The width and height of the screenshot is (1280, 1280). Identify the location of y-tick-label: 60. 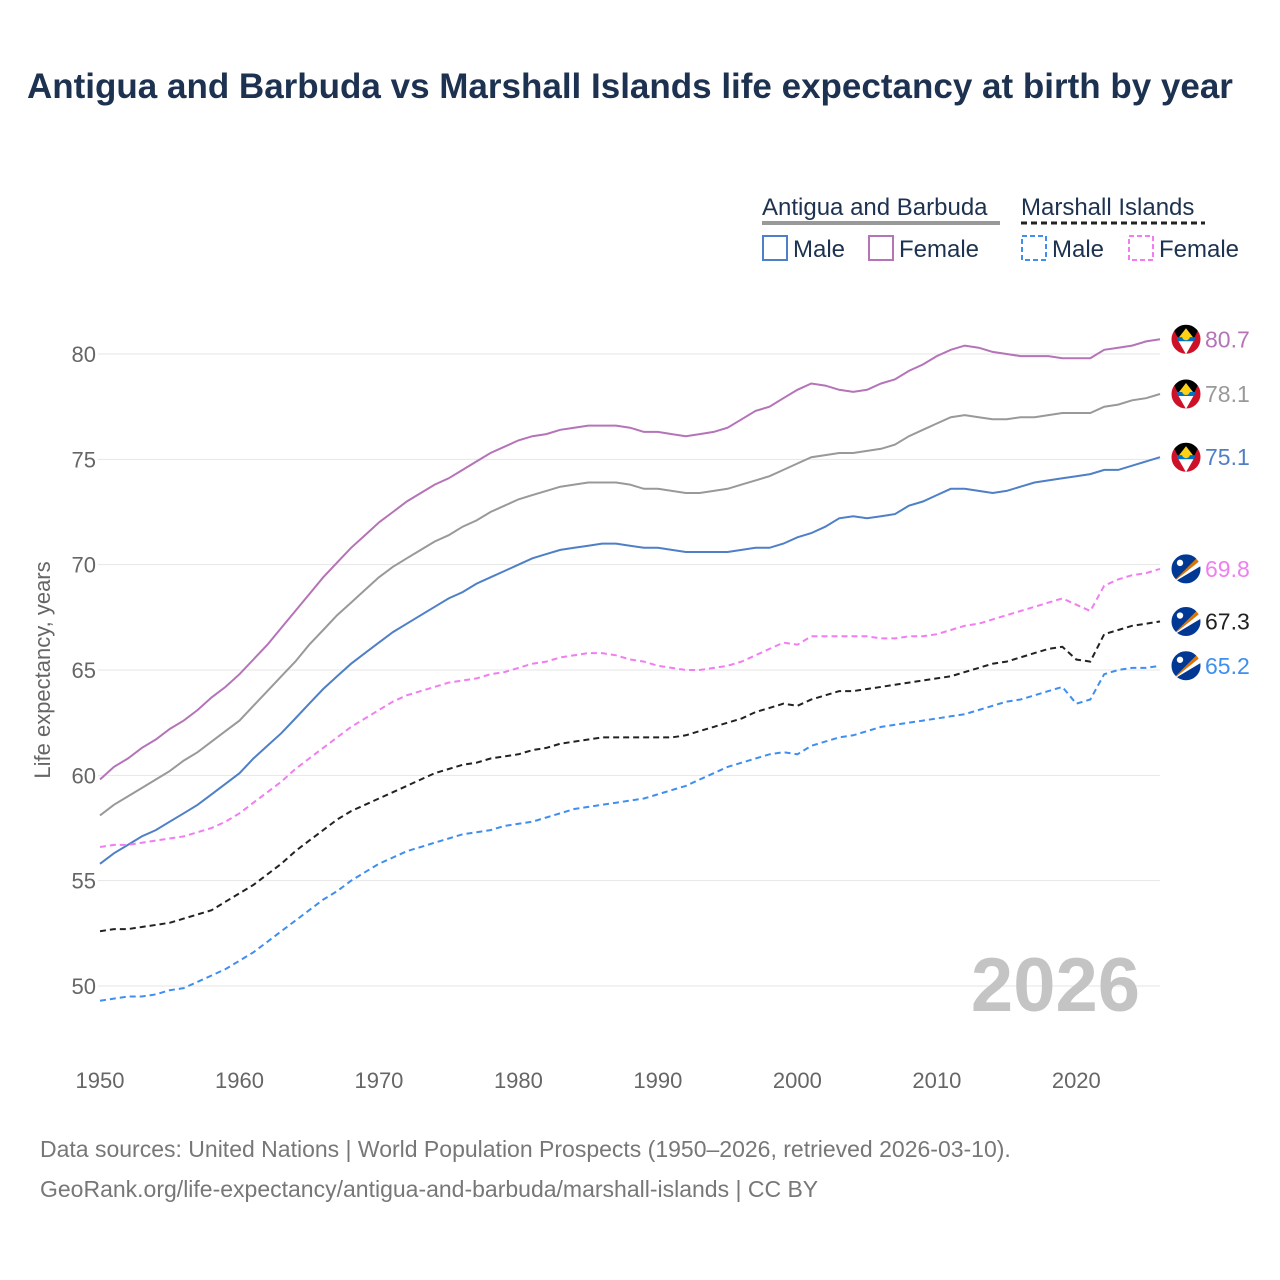
(84, 775).